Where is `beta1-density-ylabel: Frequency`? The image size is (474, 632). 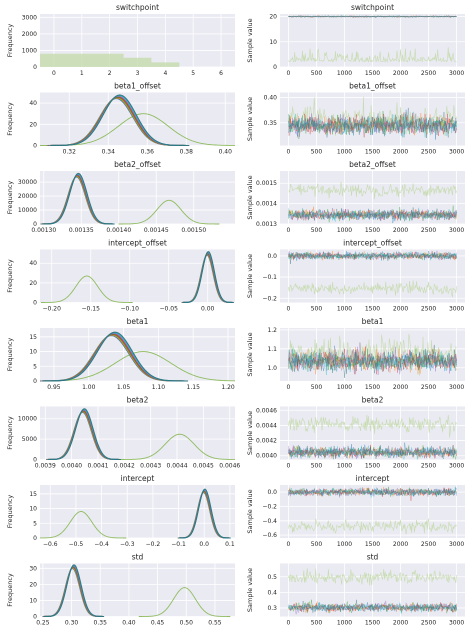
beta1-density-ylabel: Frequency is located at coordinates (10, 355).